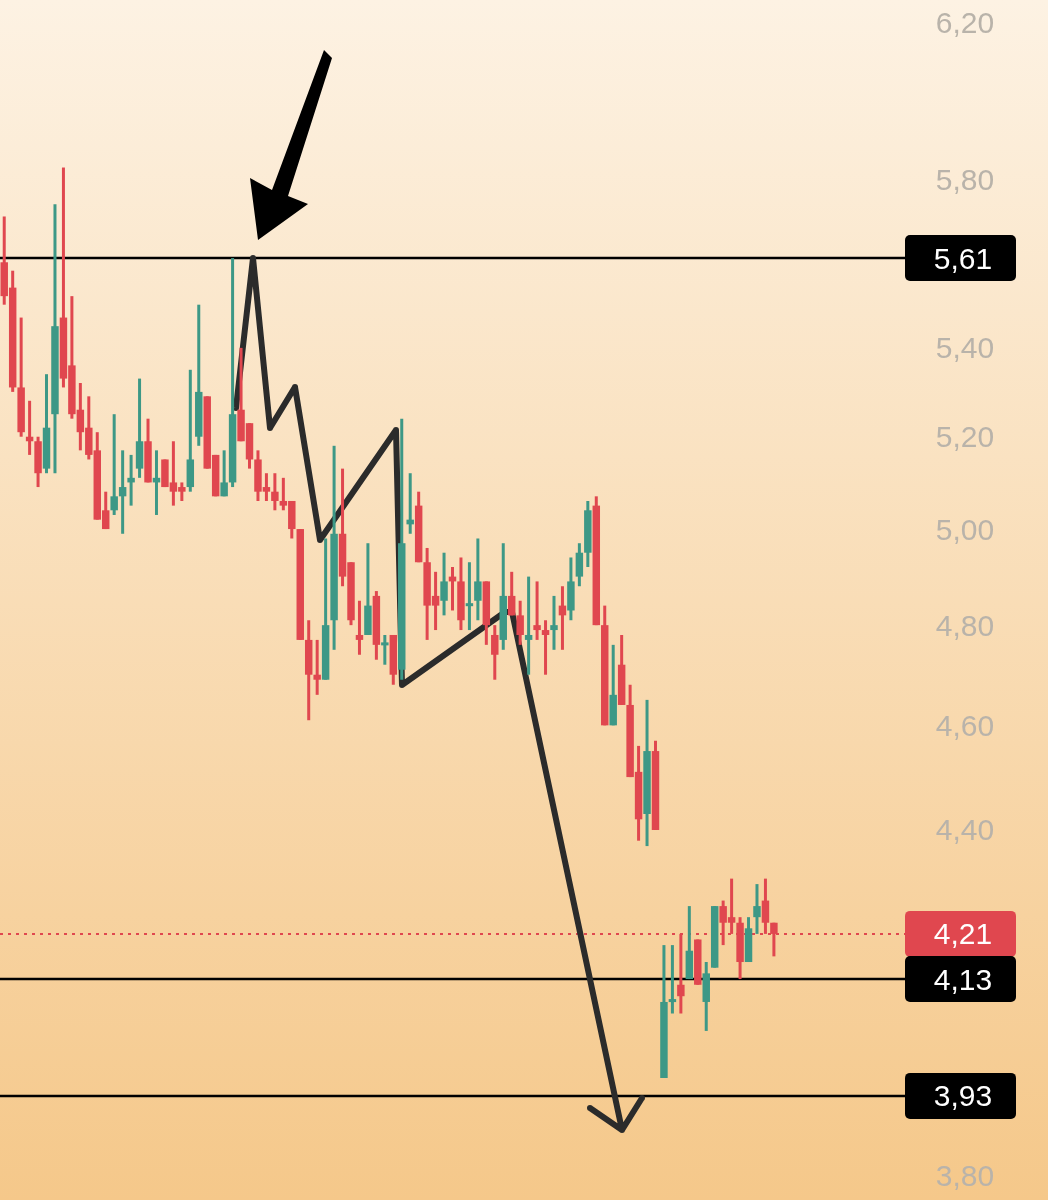 Image resolution: width=1048 pixels, height=1200 pixels. I want to click on y-tick-label: 5,00, so click(965, 529).